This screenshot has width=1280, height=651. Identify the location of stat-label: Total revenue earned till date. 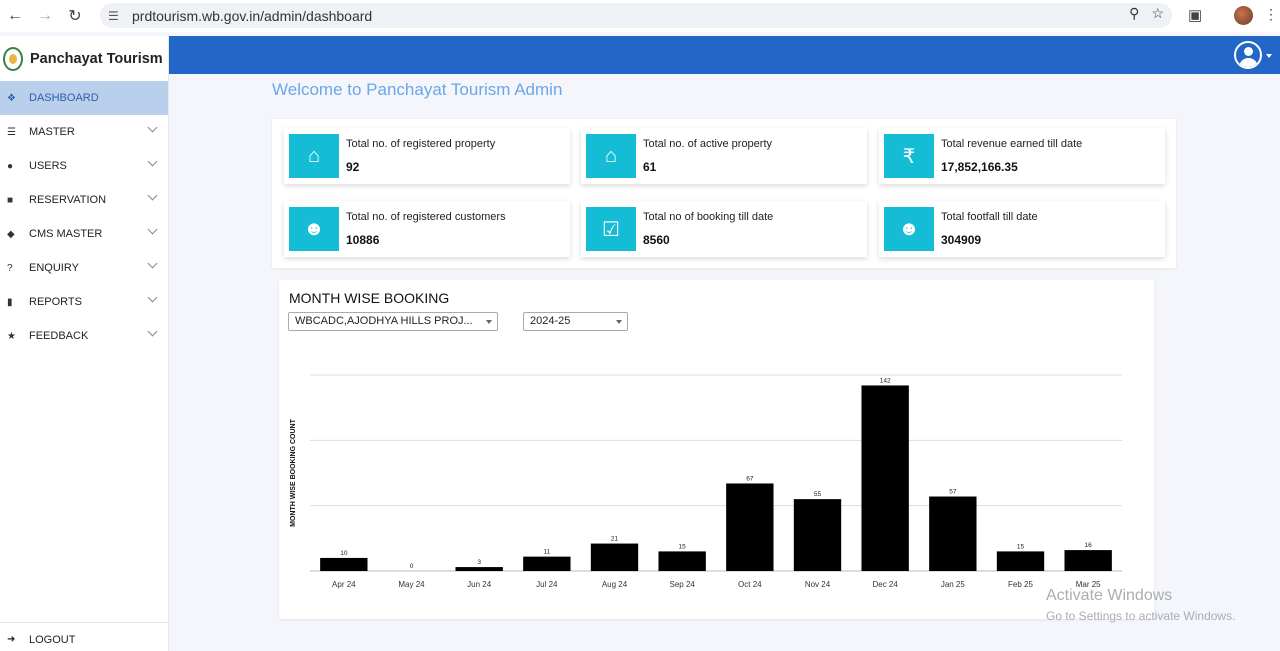
(1012, 144).